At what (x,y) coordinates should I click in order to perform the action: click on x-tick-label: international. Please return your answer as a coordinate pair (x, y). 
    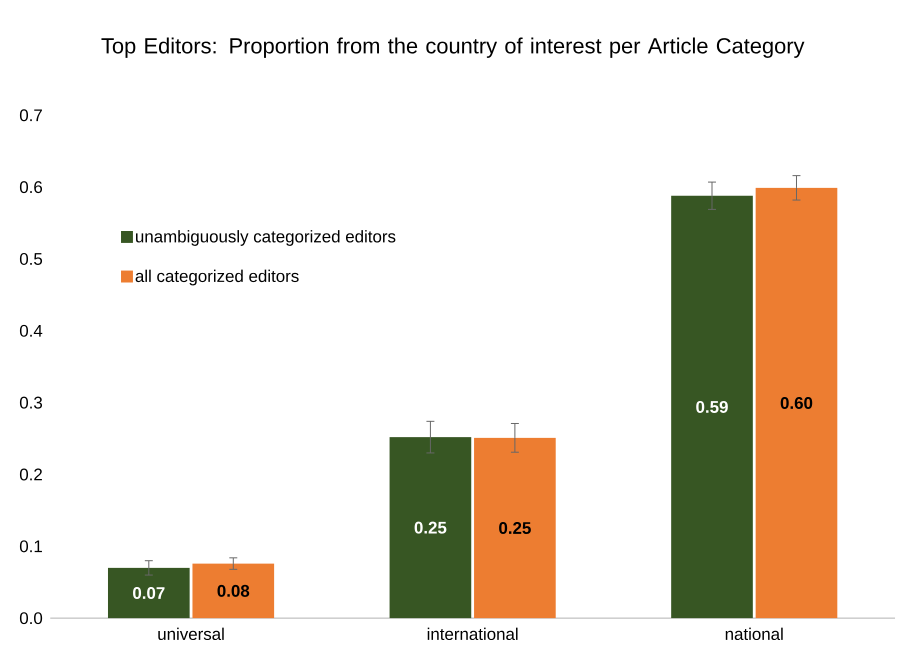
    Looking at the image, I should click on (473, 634).